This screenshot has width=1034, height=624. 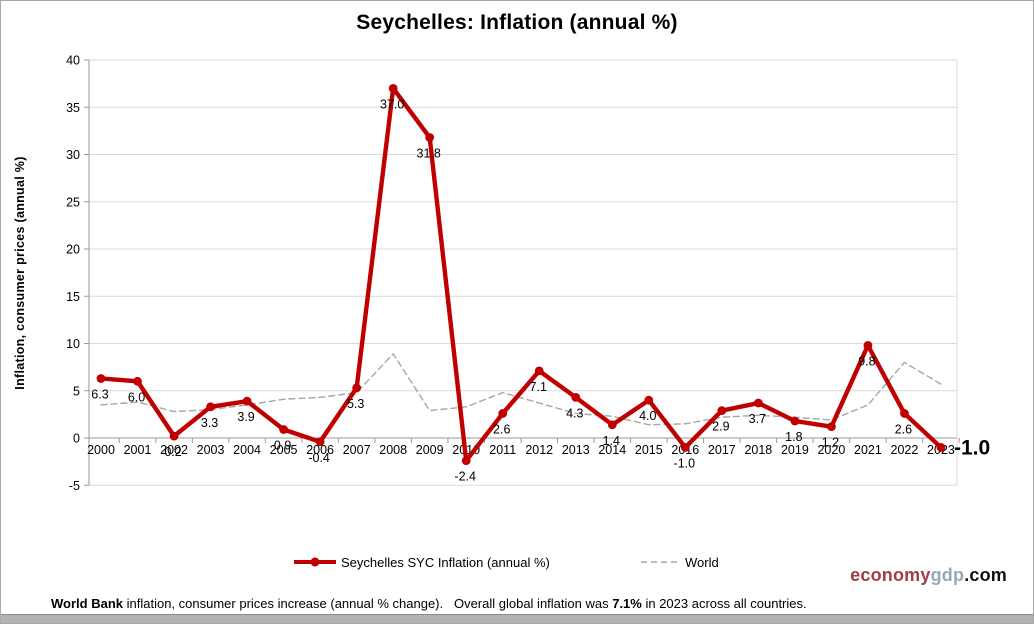 I want to click on legend-dashed-line-icon, so click(x=661, y=562).